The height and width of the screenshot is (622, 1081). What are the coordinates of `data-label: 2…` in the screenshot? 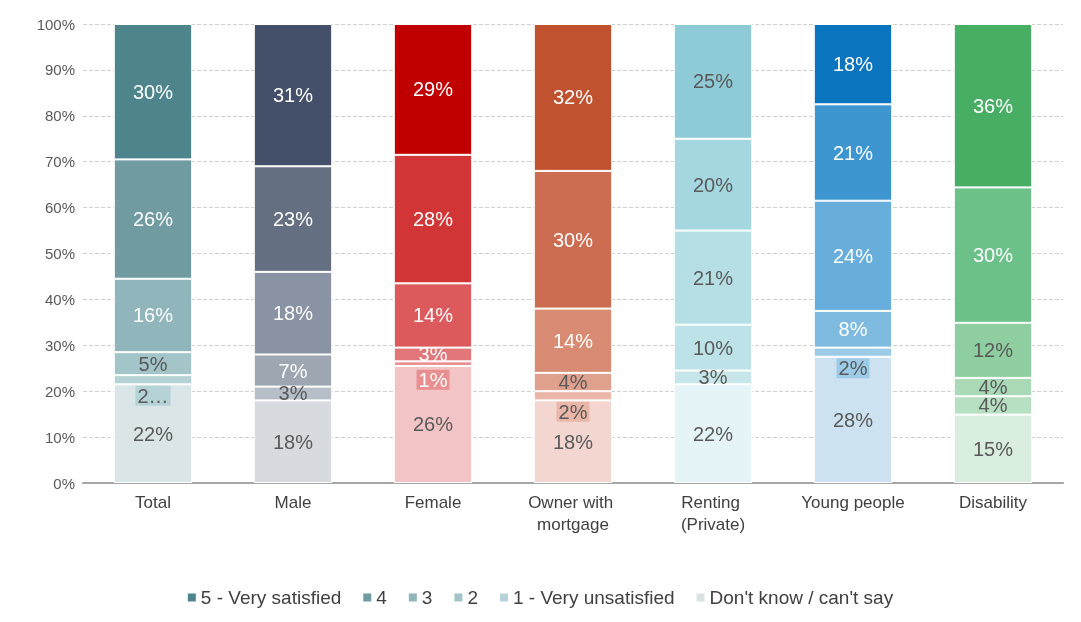 It's located at (153, 395).